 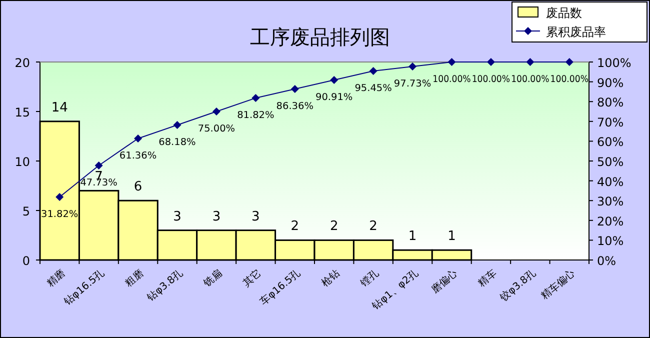 What do you see at coordinates (610, 221) in the screenshot?
I see `y2-tick-label: 20%` at bounding box center [610, 221].